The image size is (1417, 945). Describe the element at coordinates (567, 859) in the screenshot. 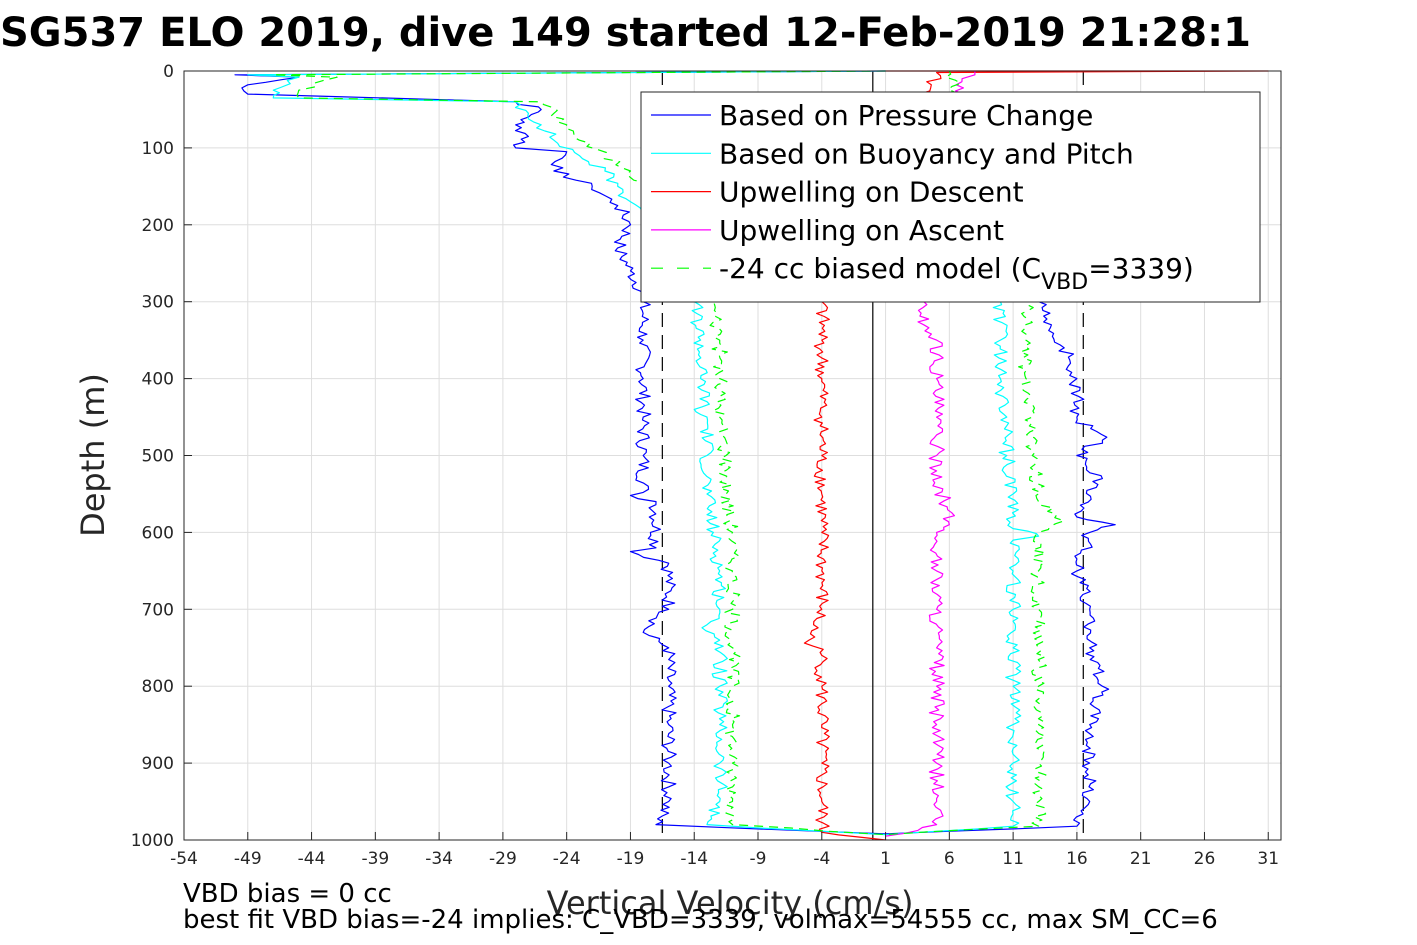

I see `x-tick-label: -24` at that location.